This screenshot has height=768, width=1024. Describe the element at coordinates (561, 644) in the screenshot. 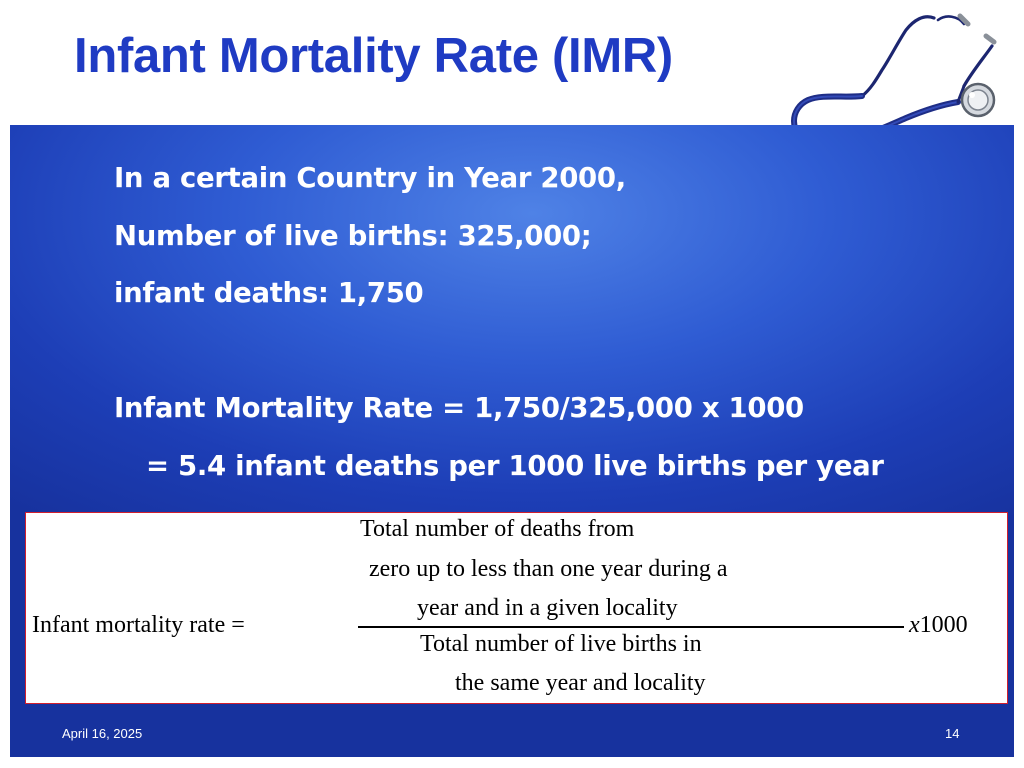

I see `formula-denominator-line-1: Total number of live births in` at that location.